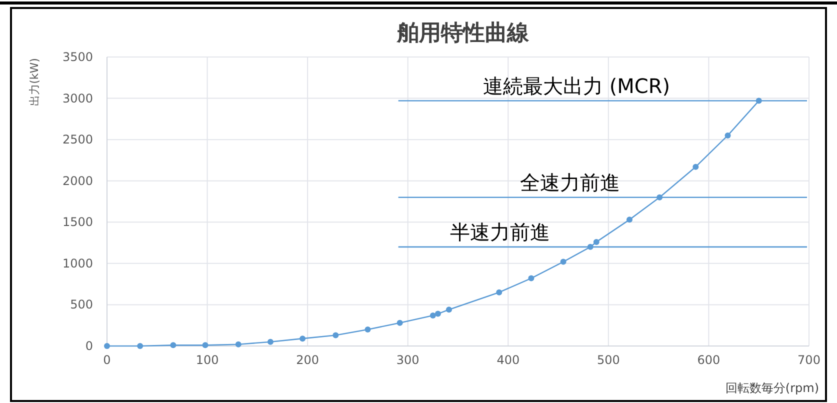 The width and height of the screenshot is (837, 403). Describe the element at coordinates (708, 360) in the screenshot. I see `x-tick-label: 600` at that location.